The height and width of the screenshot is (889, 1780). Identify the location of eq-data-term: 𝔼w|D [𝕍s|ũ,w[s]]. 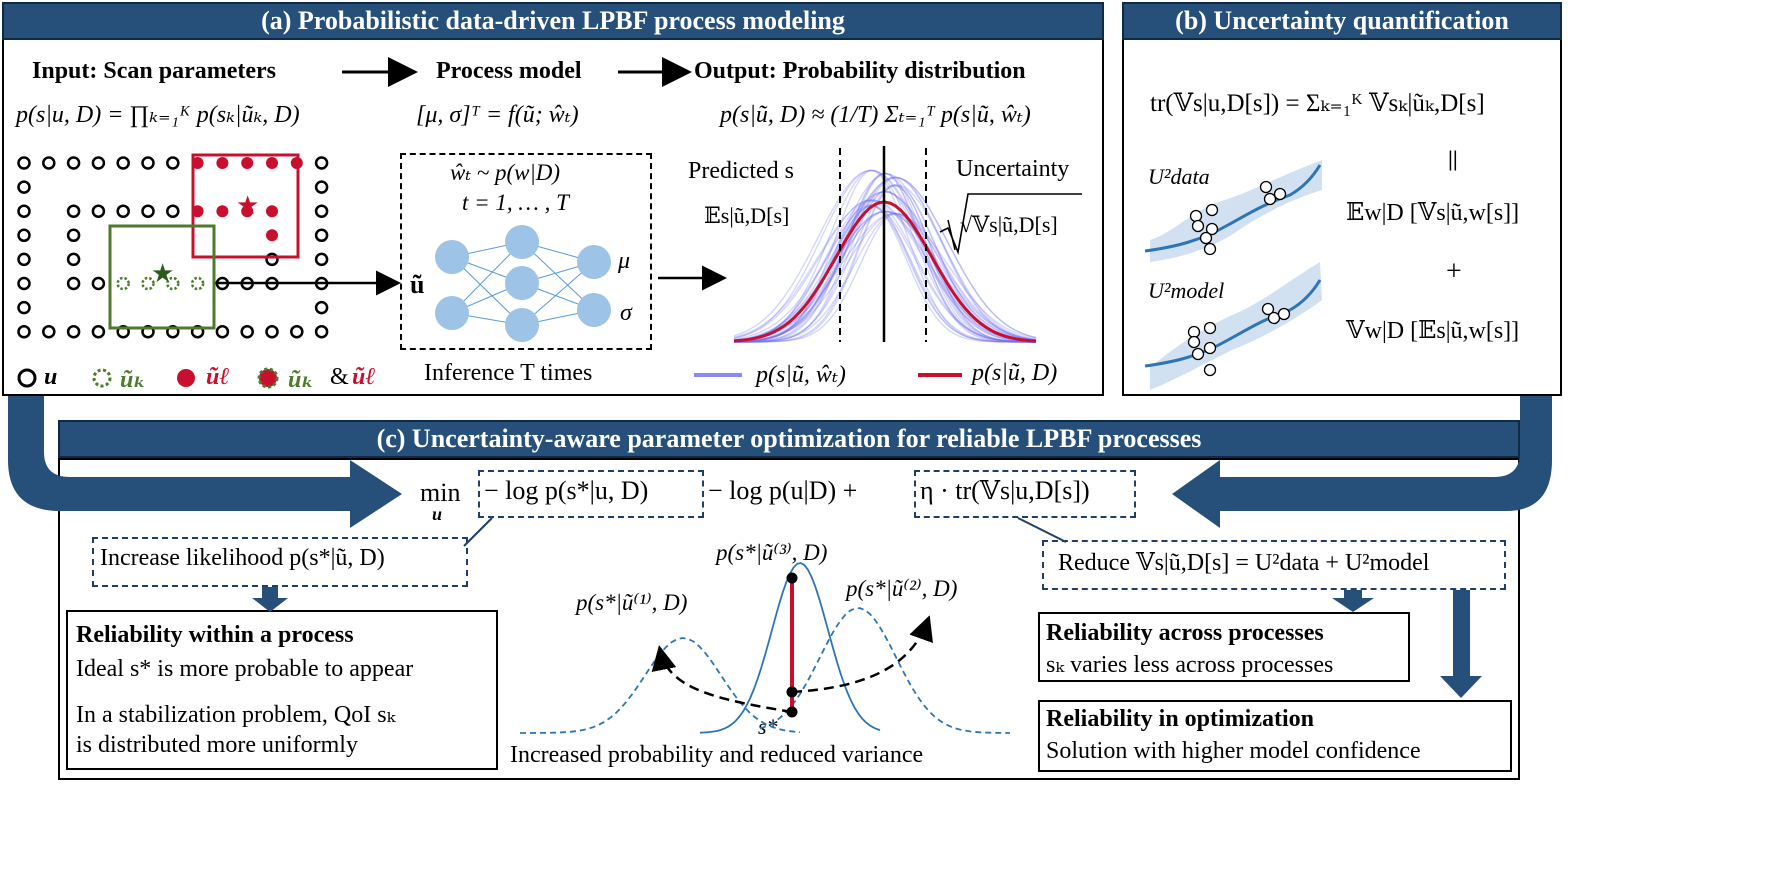
(1433, 213).